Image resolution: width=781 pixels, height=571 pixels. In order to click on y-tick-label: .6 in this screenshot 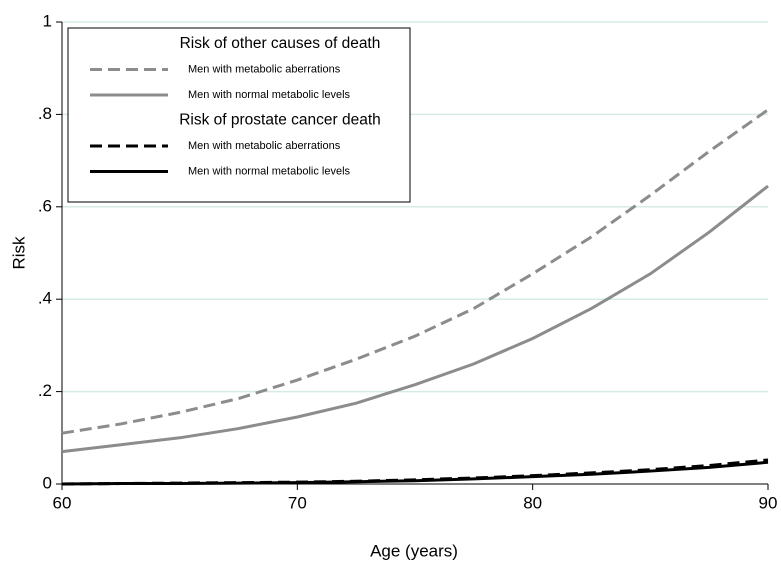, I will do `click(45, 205)`.